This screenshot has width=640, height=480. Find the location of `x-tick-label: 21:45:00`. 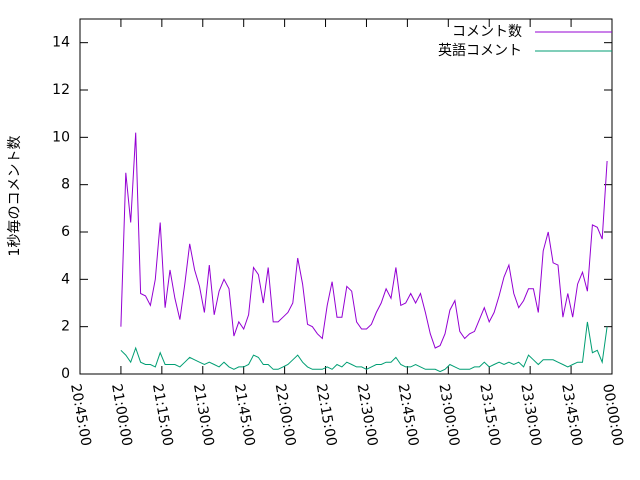

x-tick-label: 21:45:00 is located at coordinates (244, 415).